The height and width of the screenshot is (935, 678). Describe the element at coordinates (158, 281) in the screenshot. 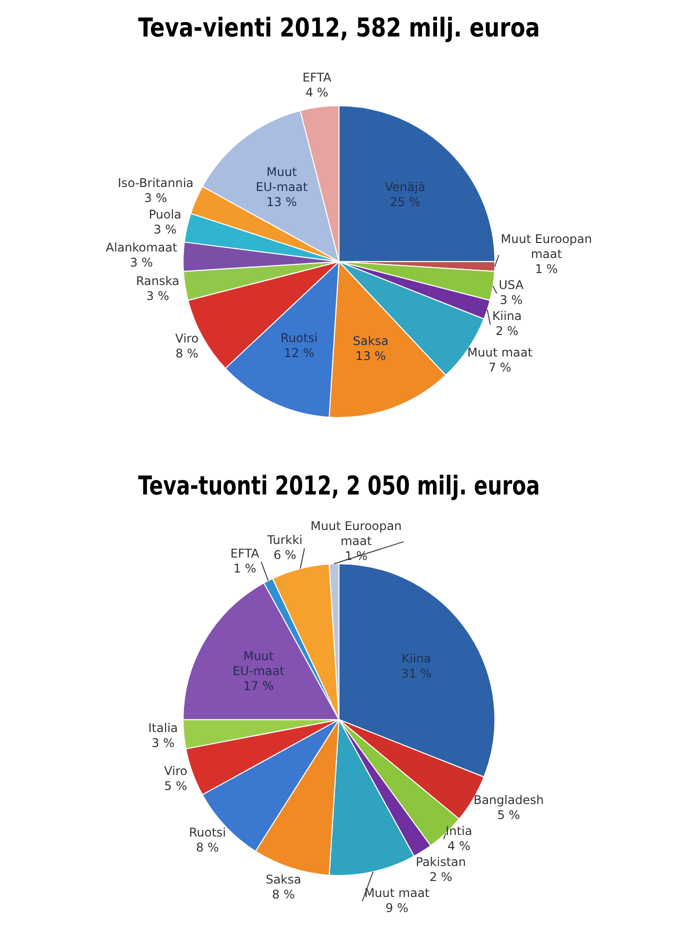

I see `slice-label: Ranska` at that location.